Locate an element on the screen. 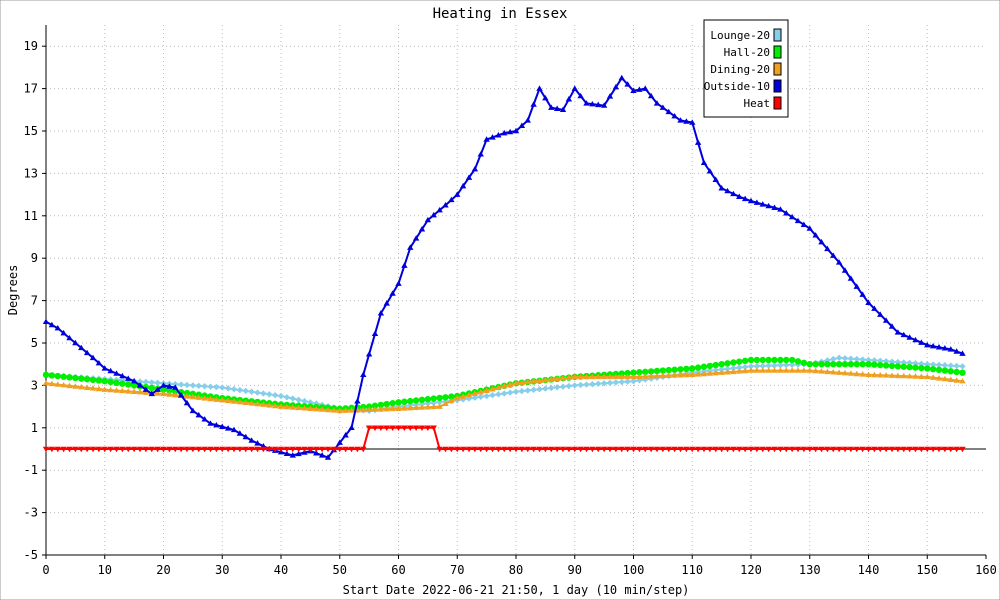 The width and height of the screenshot is (1000, 600). legend-label-dining-20: Dining-20 is located at coordinates (740, 69).